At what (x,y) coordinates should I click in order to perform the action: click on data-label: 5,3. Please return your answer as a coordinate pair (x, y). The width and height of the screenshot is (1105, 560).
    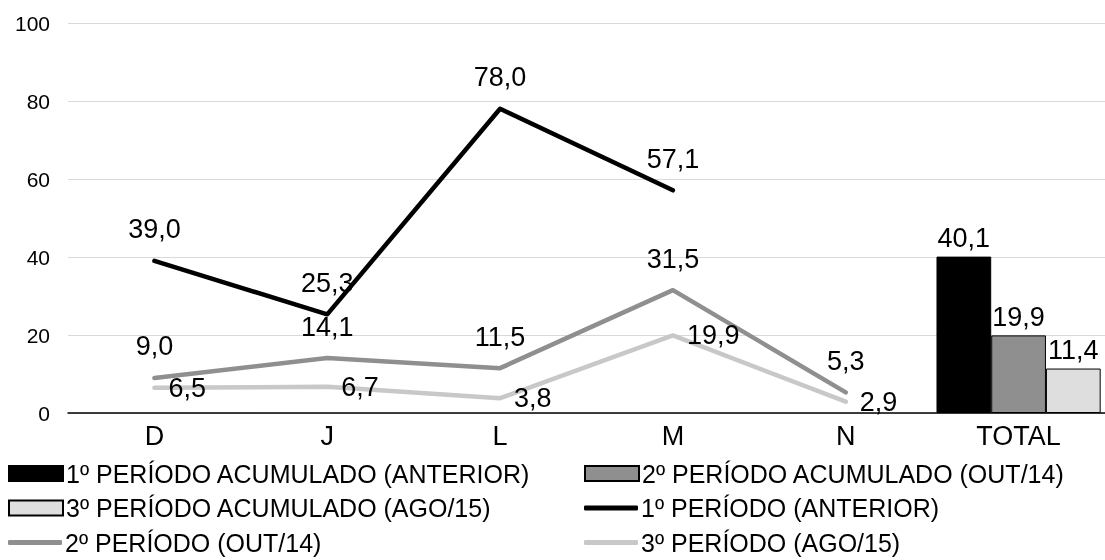
    Looking at the image, I should click on (845, 360).